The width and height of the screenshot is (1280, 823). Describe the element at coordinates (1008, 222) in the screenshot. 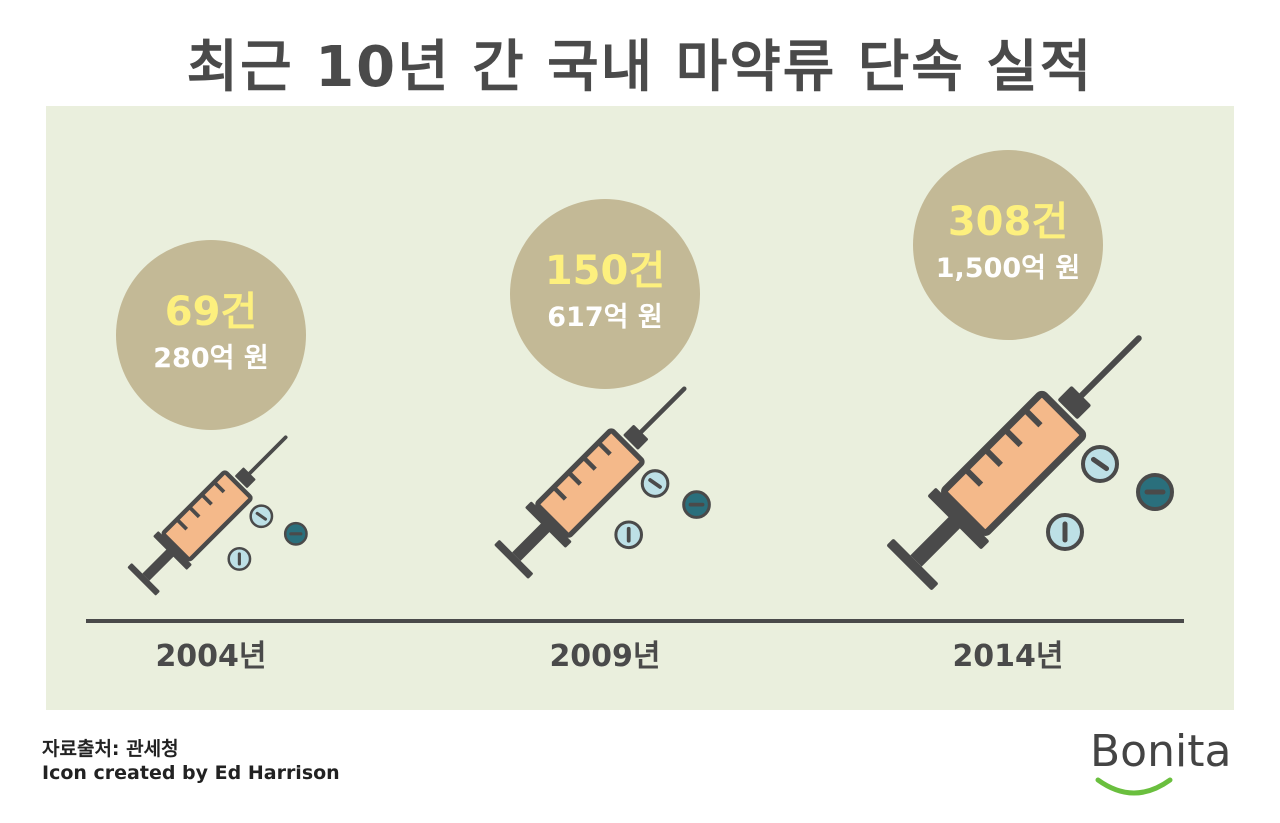

I see `count-label: 308건` at that location.